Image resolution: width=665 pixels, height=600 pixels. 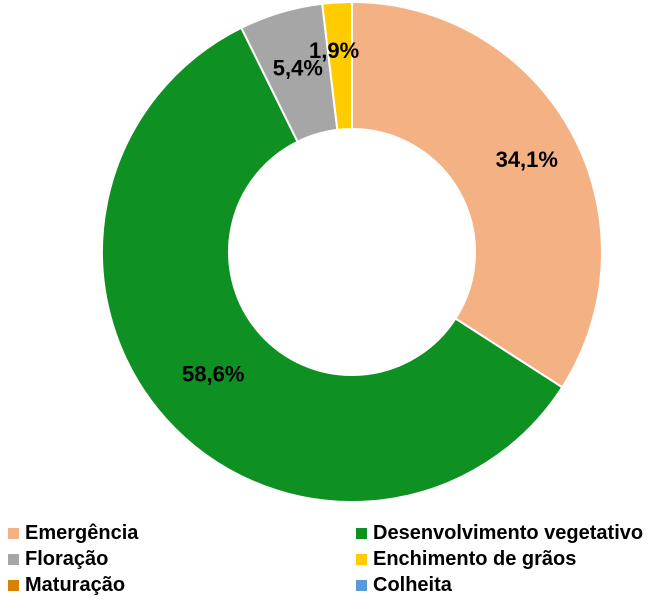 What do you see at coordinates (527, 159) in the screenshot?
I see `data-label: 34,1%` at bounding box center [527, 159].